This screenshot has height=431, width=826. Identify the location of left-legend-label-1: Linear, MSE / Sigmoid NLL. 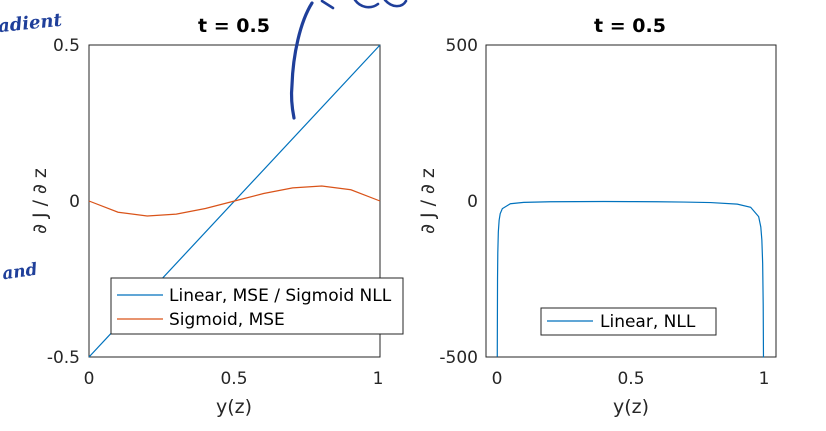
(280, 296).